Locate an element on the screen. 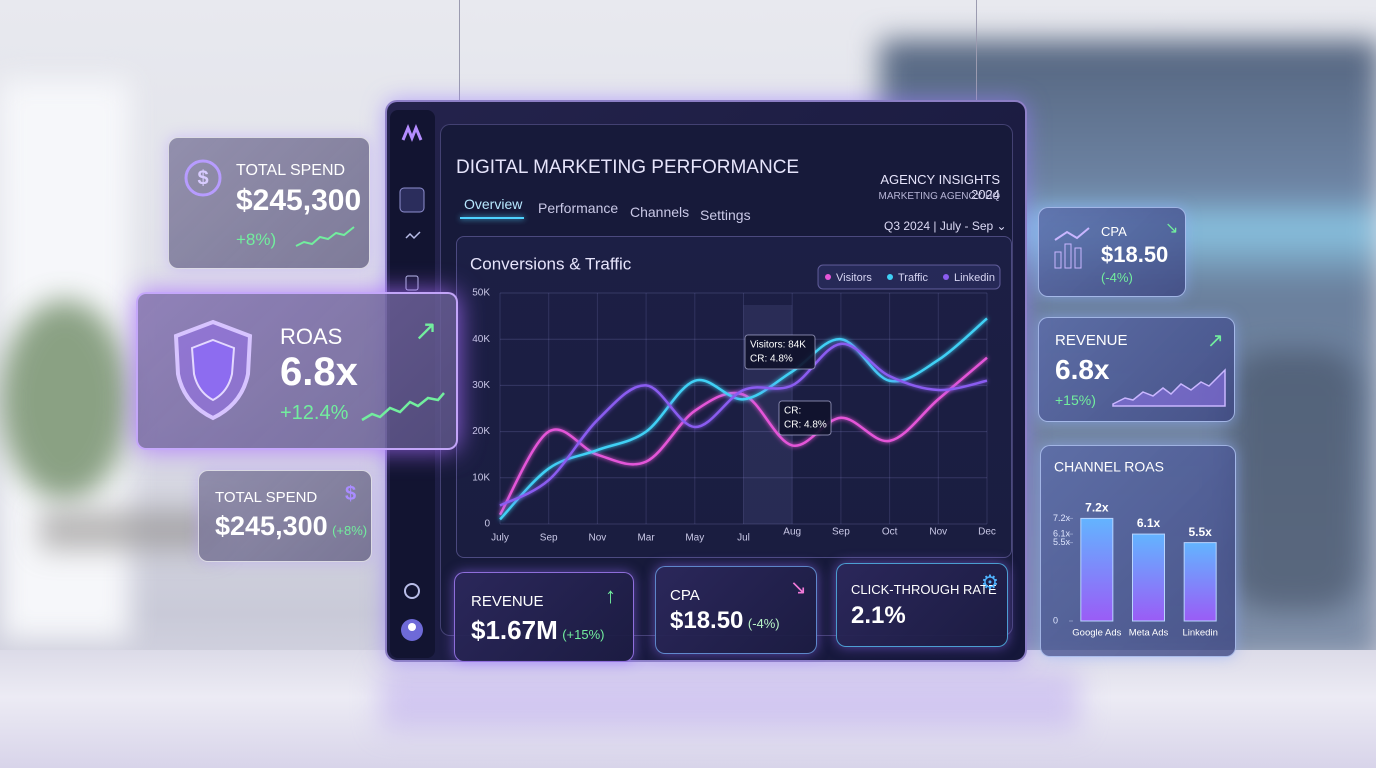 This screenshot has width=1376, height=768. legend-label: Visitors is located at coordinates (854, 278).